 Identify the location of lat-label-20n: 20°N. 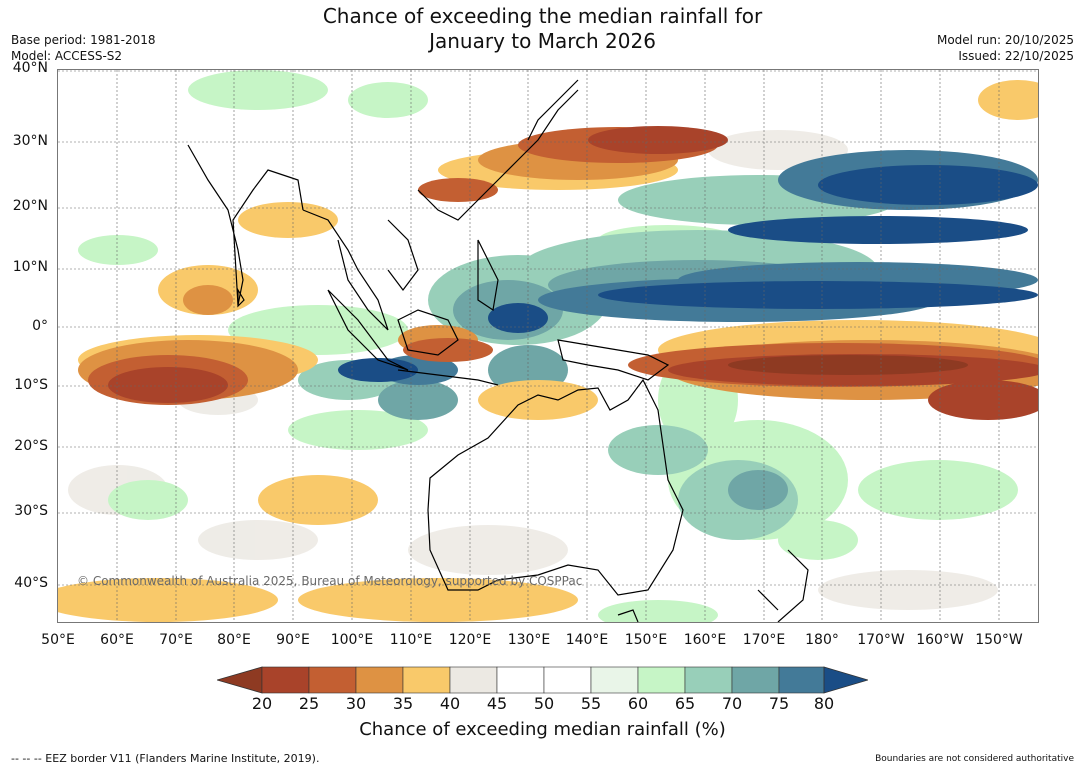
(30, 206).